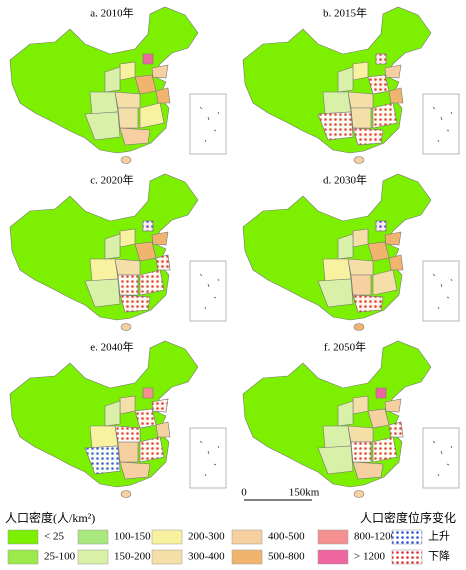 The width and height of the screenshot is (466, 570). I want to click on legend-label: 下降, so click(439, 556).